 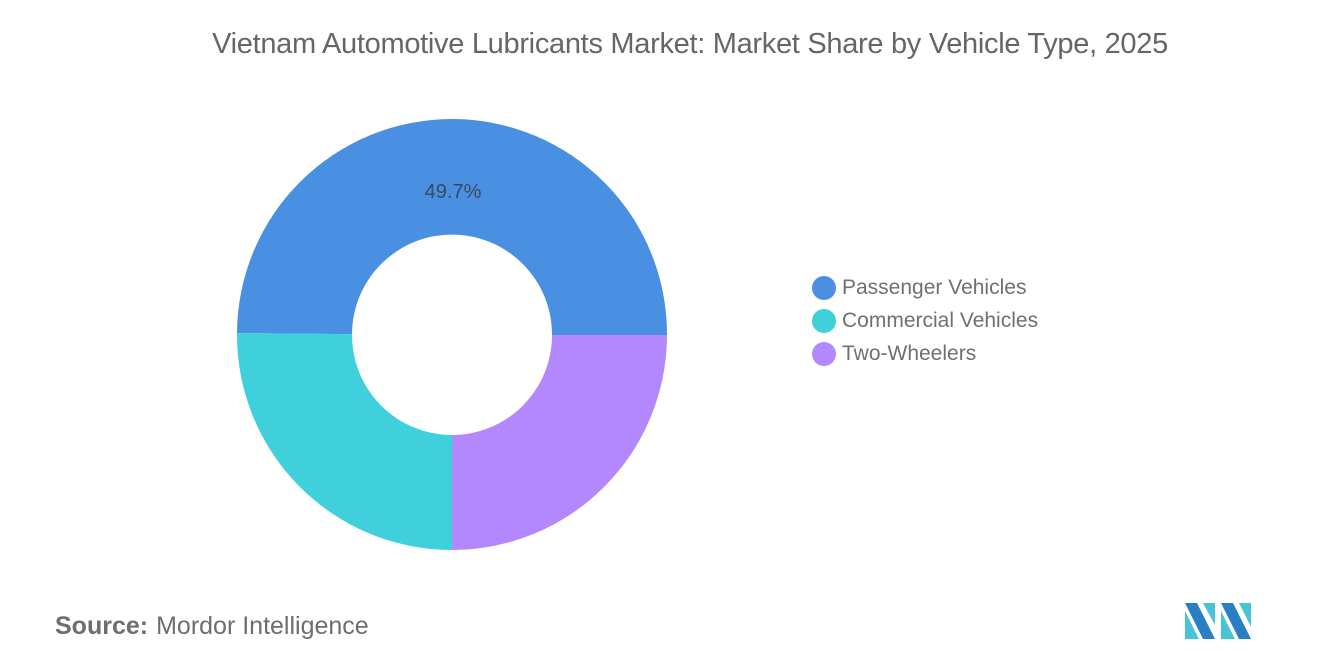 I want to click on legend-item-two-wheelers: Two-Wheelers, so click(x=925, y=353).